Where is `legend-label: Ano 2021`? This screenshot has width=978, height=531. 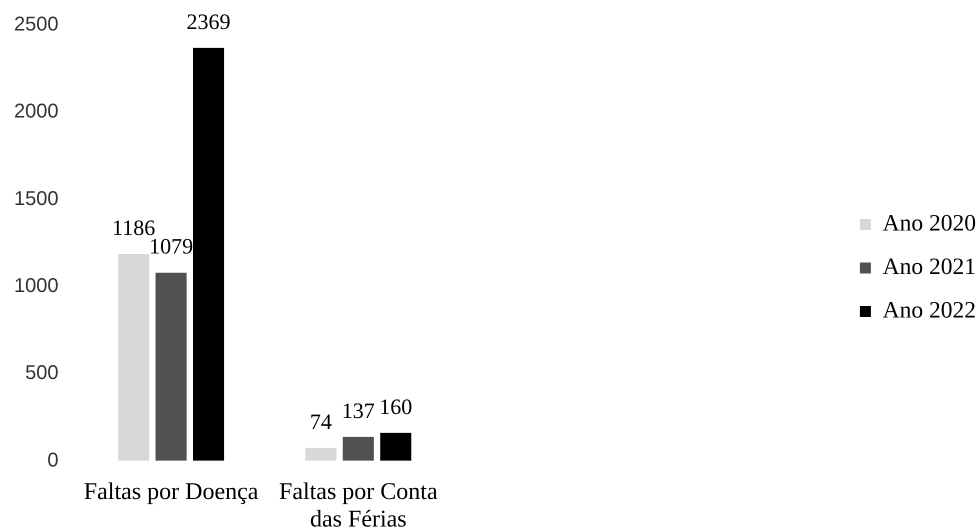
legend-label: Ano 2021 is located at coordinates (929, 267).